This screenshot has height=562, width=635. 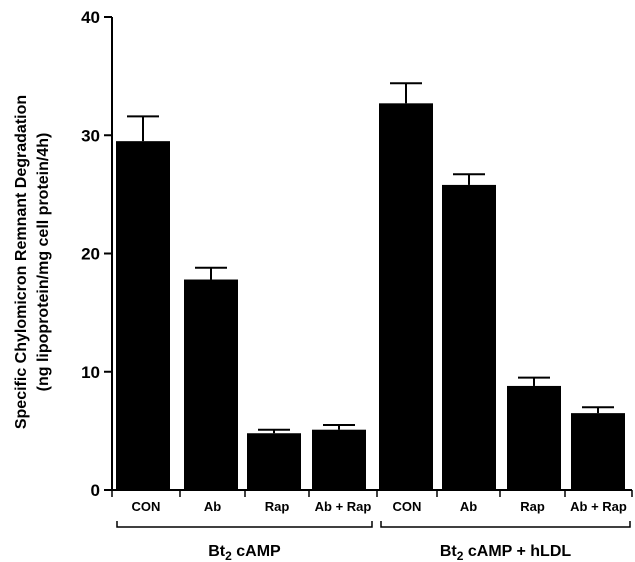 I want to click on group-label: Bt2 cAMP, so click(x=244, y=552).